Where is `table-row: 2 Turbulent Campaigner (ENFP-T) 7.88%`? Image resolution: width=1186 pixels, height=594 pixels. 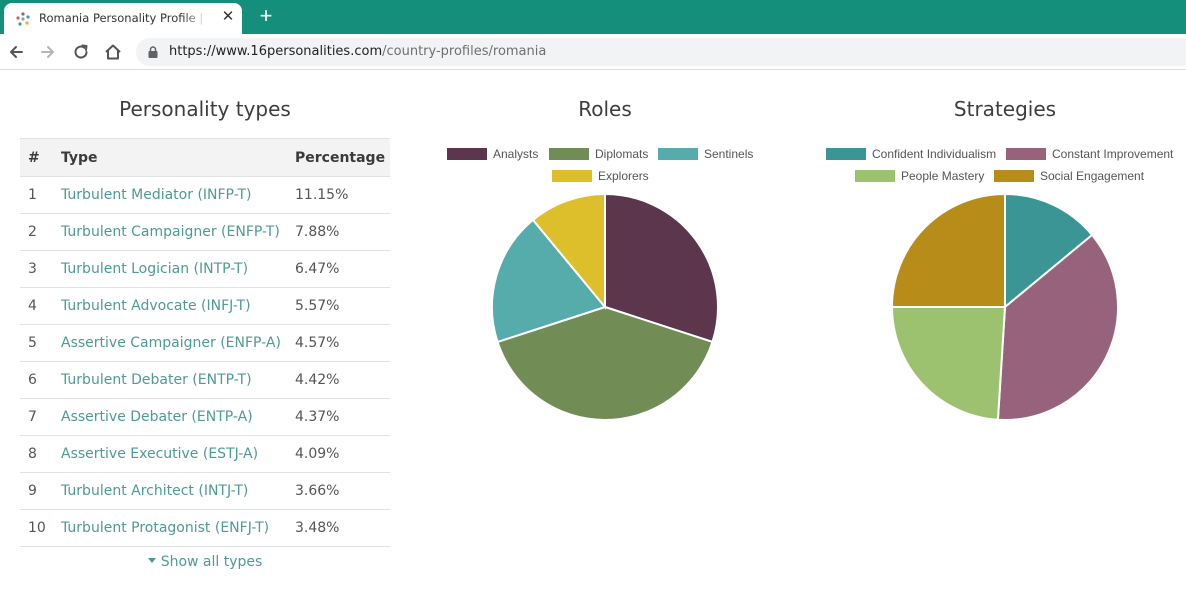 table-row: 2 Turbulent Campaigner (ENFP-T) 7.88% is located at coordinates (205, 232).